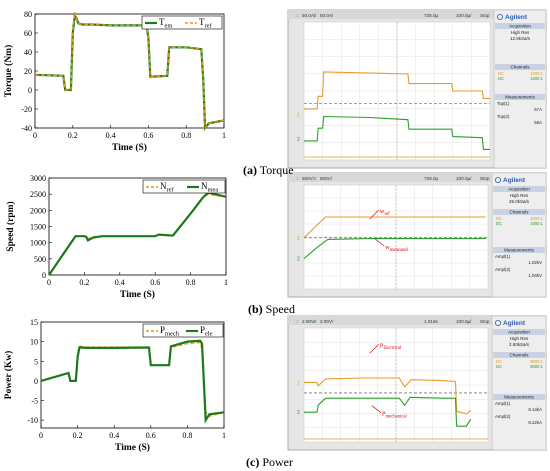 This screenshot has height=471, width=550. Describe the element at coordinates (38, 227) in the screenshot. I see `y-tick-label: 1500` at that location.